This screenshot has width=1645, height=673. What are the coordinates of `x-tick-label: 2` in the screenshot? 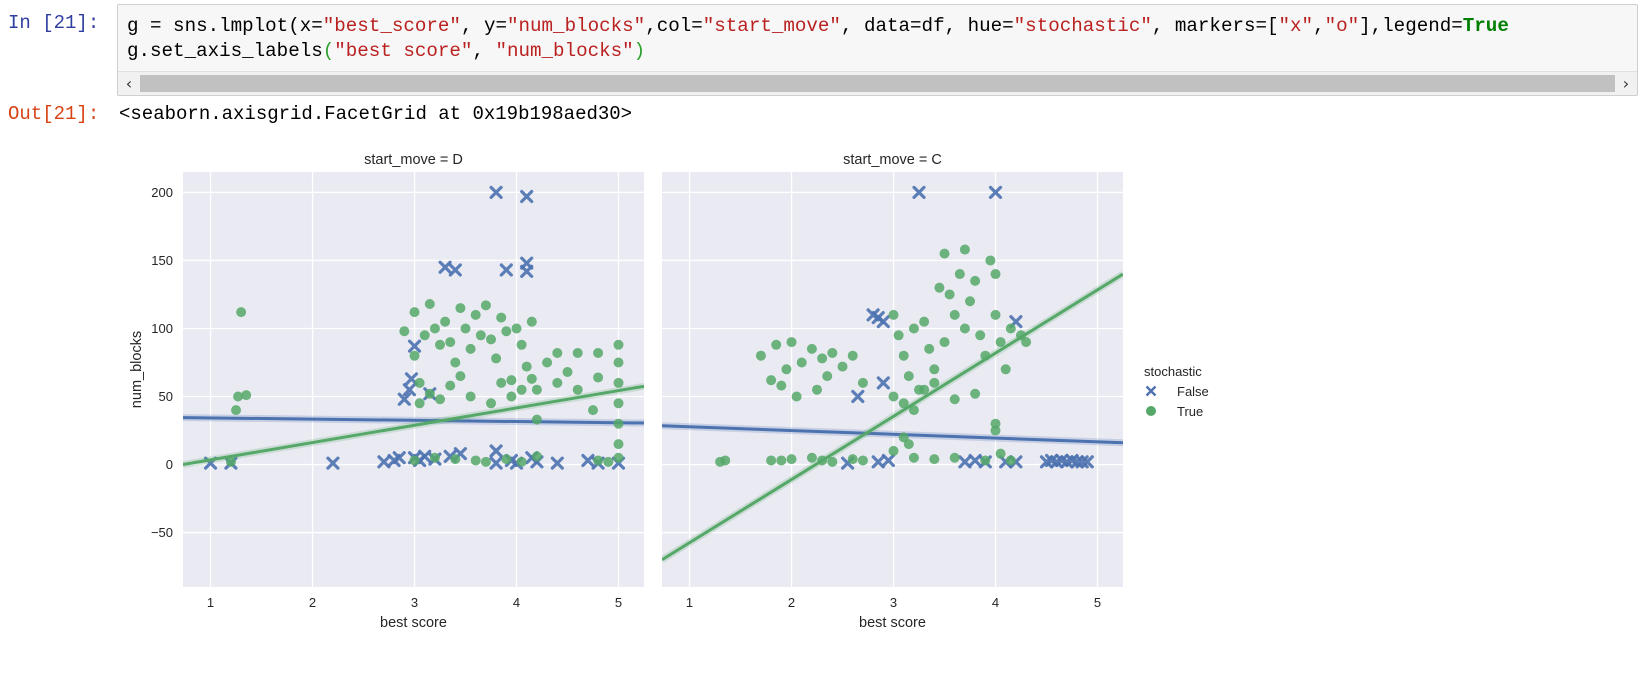 It's located at (312, 602).